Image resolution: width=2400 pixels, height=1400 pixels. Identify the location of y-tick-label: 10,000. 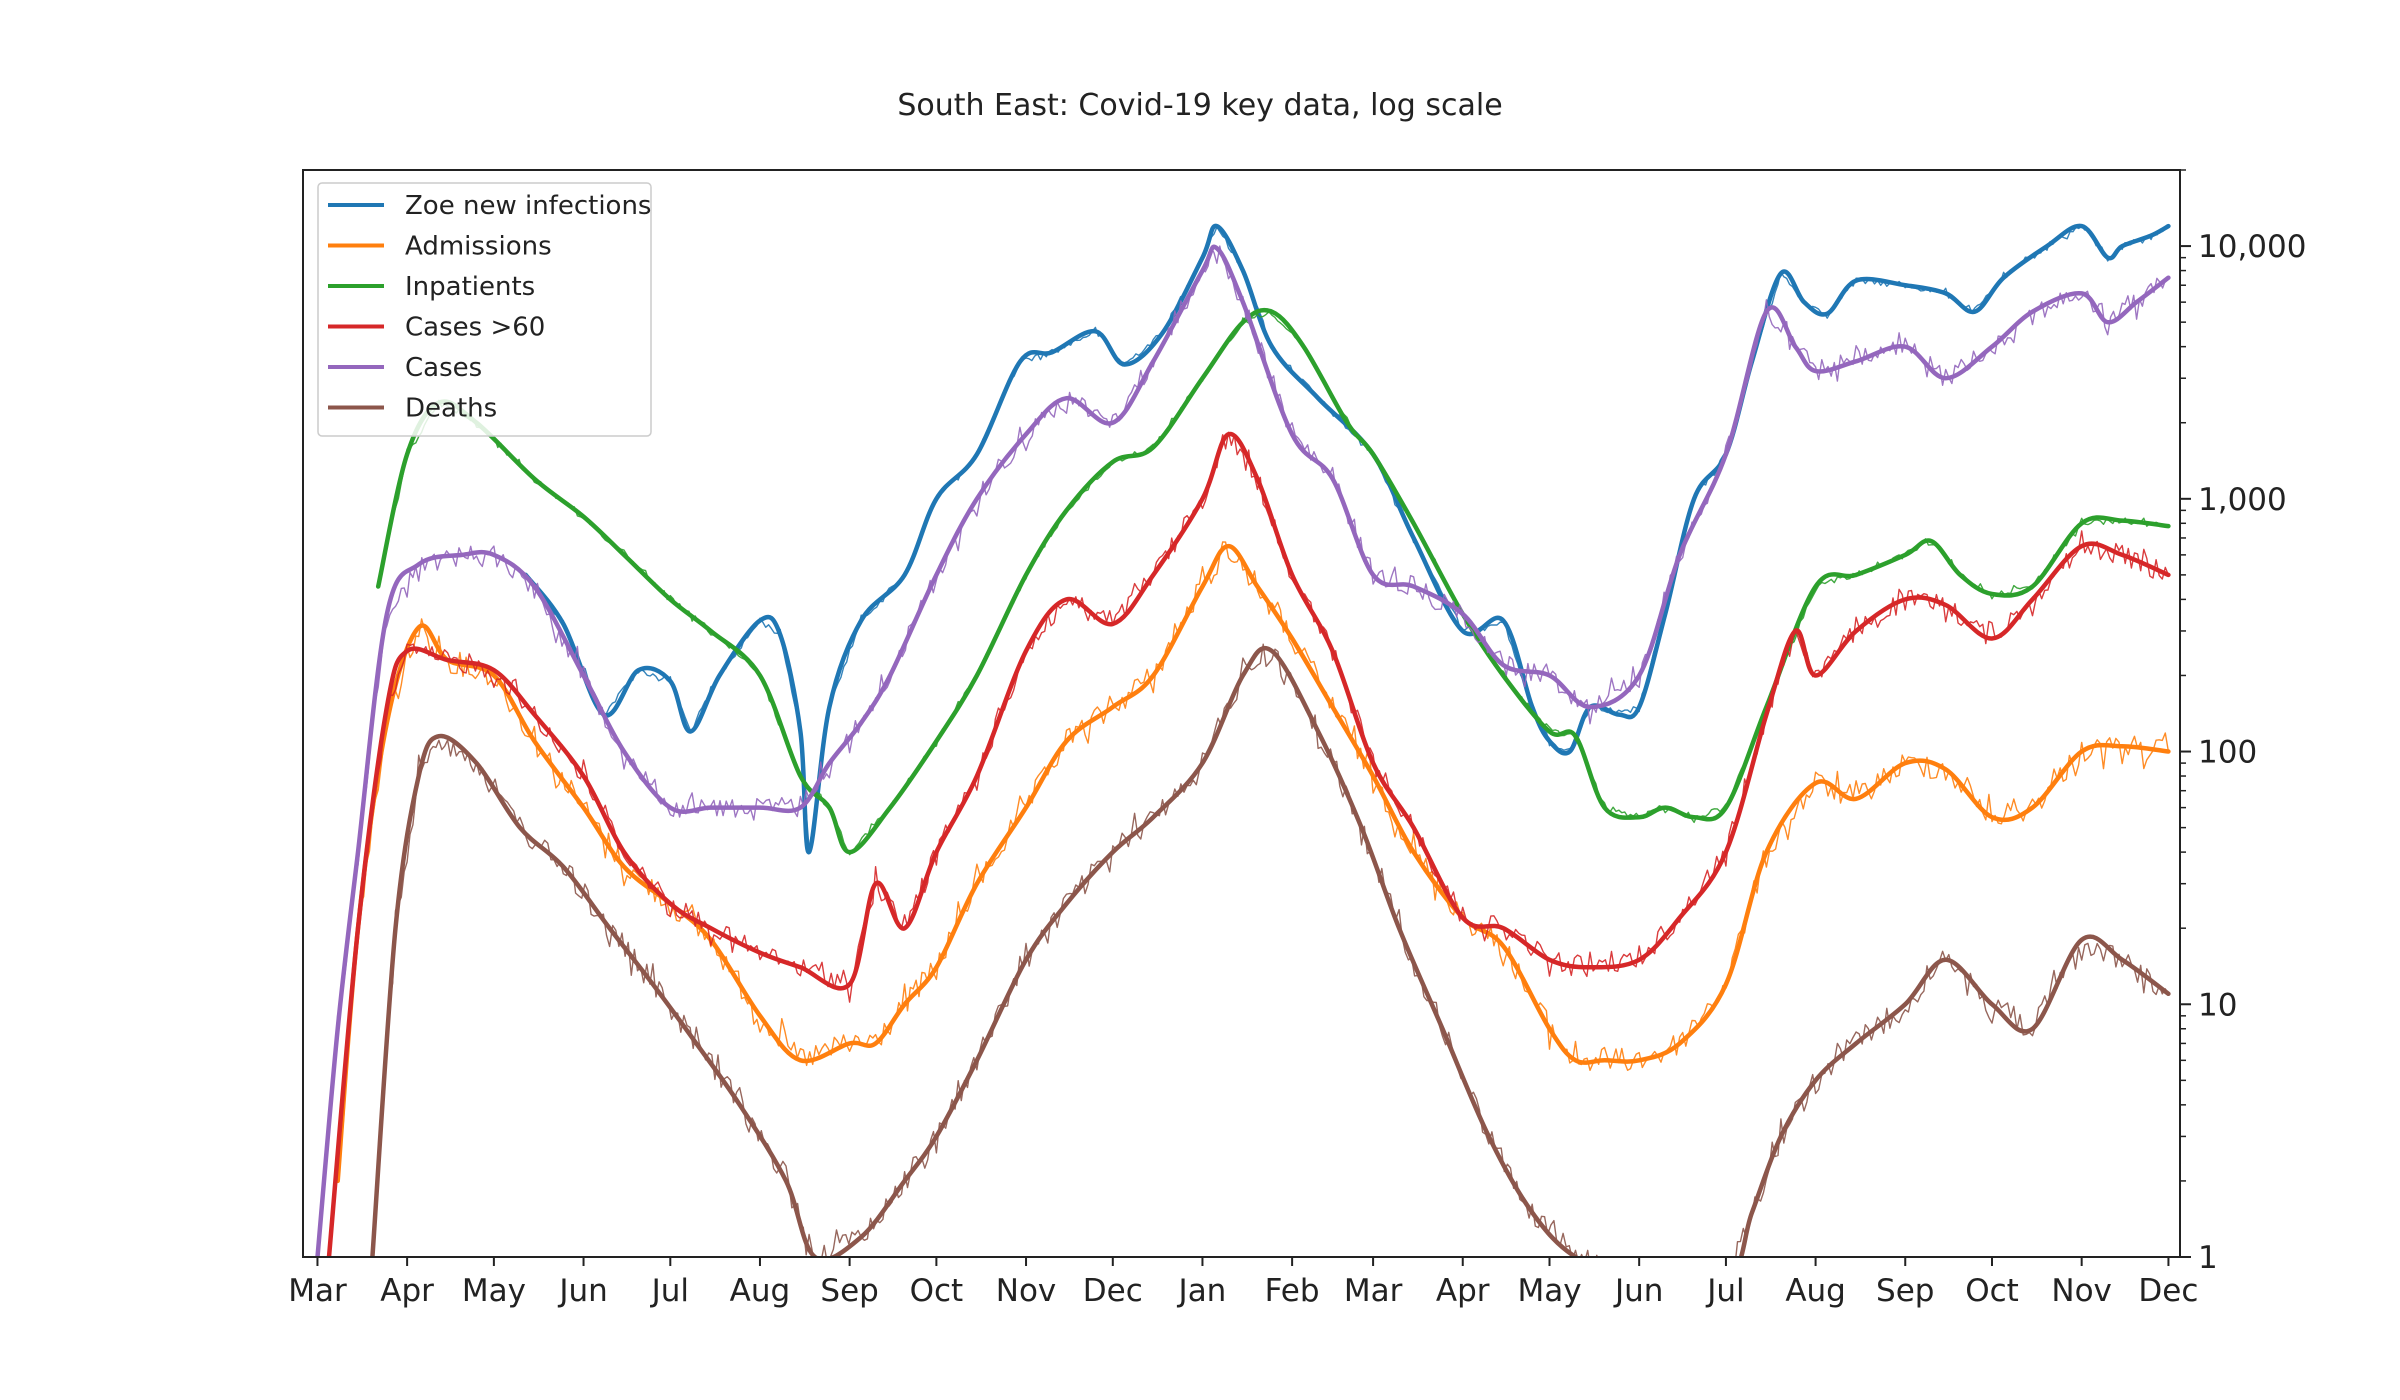
(2252, 247).